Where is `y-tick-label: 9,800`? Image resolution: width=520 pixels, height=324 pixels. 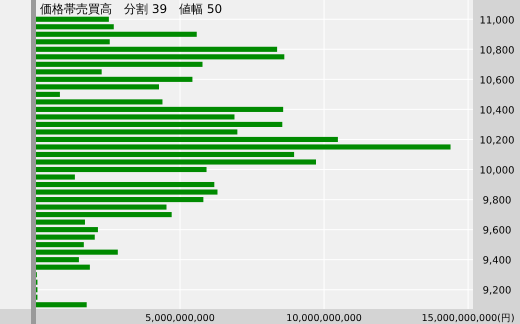
y-tick-label: 9,800 is located at coordinates (497, 201).